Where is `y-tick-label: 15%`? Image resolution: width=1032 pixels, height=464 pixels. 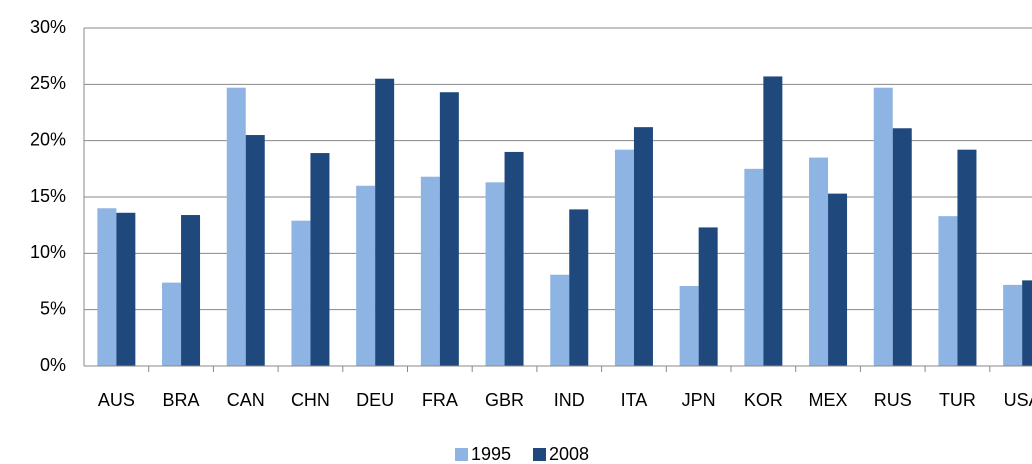 y-tick-label: 15% is located at coordinates (48, 196).